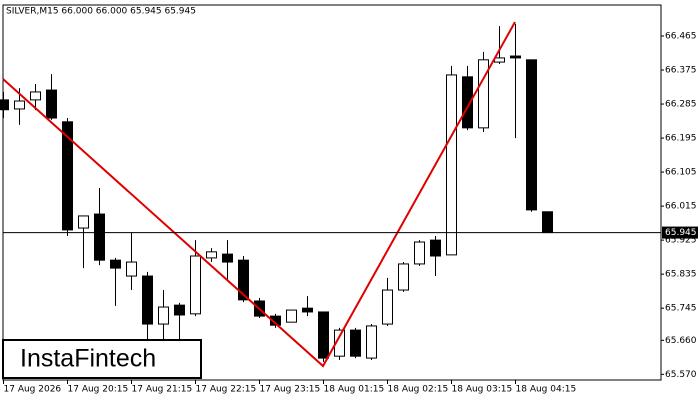 This screenshot has height=400, width=700. What do you see at coordinates (681, 275) in the screenshot?
I see `y-tick-label: 65.835` at bounding box center [681, 275].